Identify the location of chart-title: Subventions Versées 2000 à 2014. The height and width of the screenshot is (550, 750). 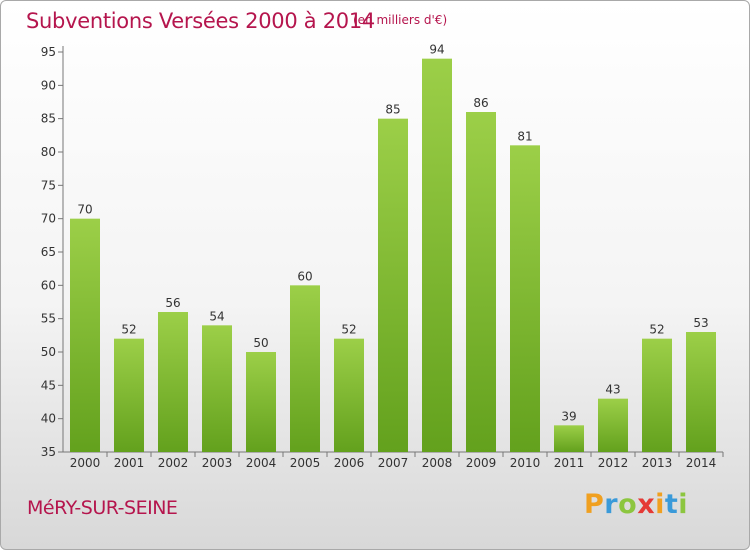
(200, 21).